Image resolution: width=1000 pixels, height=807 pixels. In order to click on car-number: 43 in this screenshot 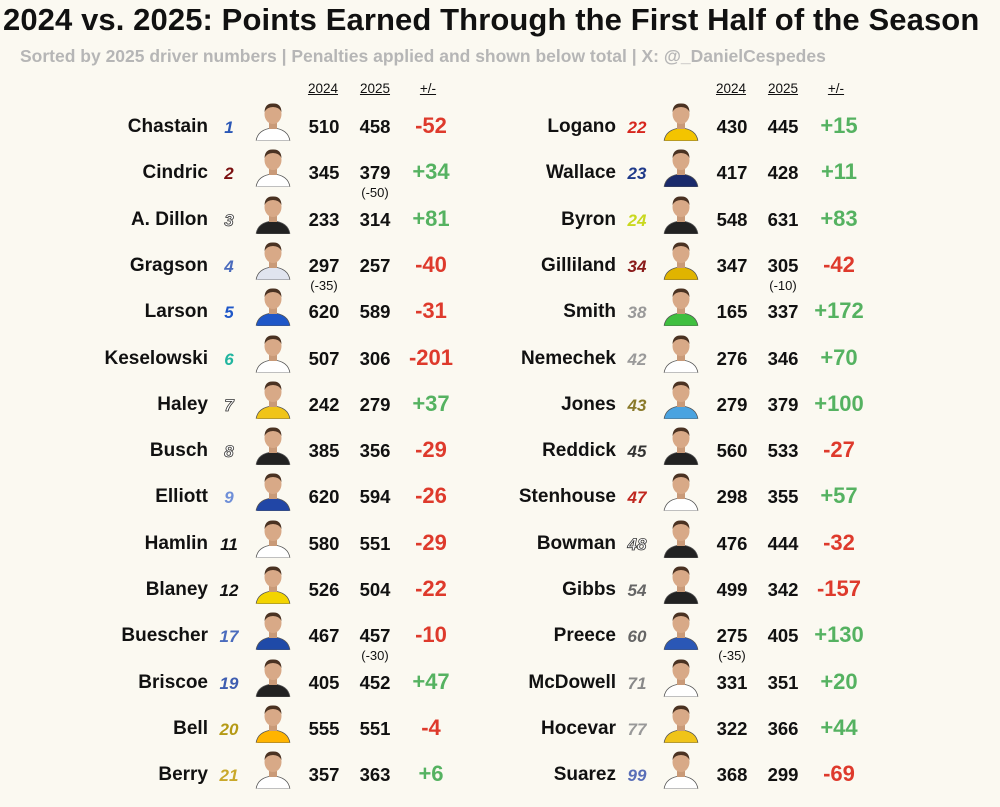, I will do `click(637, 405)`.